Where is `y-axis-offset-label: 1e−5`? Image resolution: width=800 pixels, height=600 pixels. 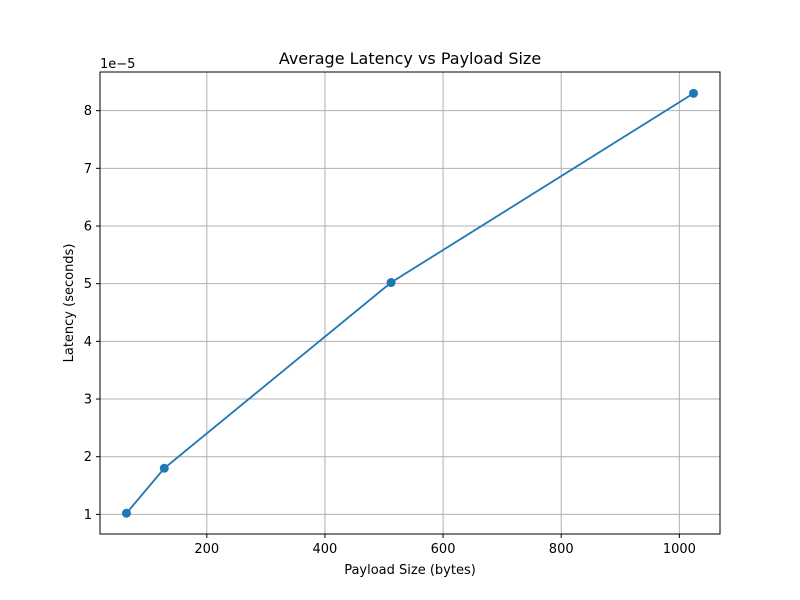 y-axis-offset-label: 1e−5 is located at coordinates (117, 64).